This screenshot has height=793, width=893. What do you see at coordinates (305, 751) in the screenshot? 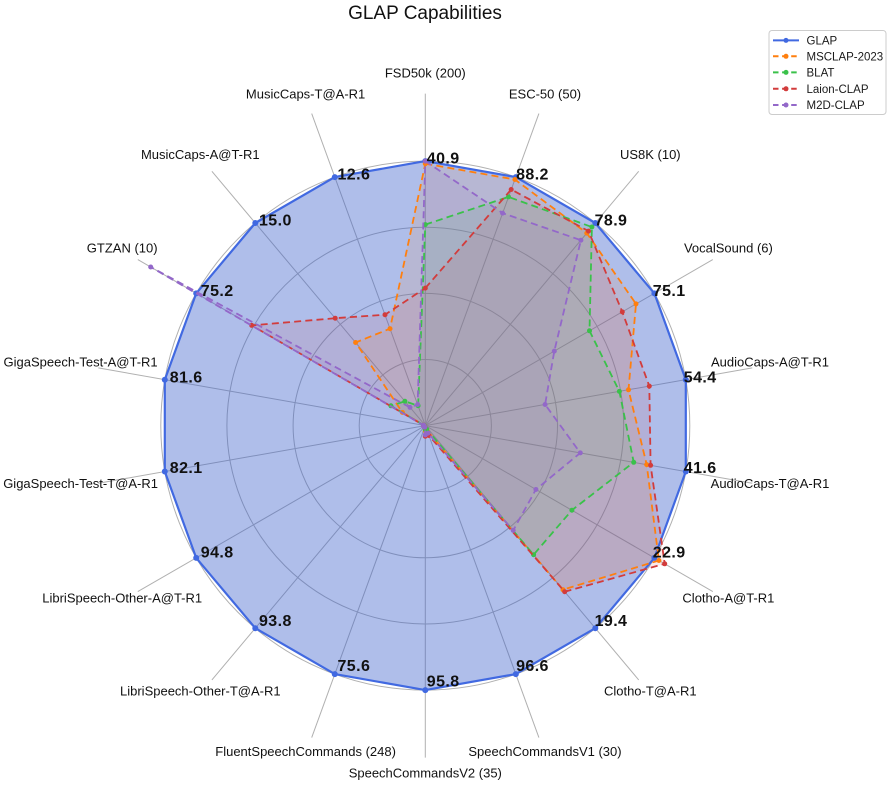
I see `svg-text: FluentSpeechCommands (248)` at bounding box center [305, 751].